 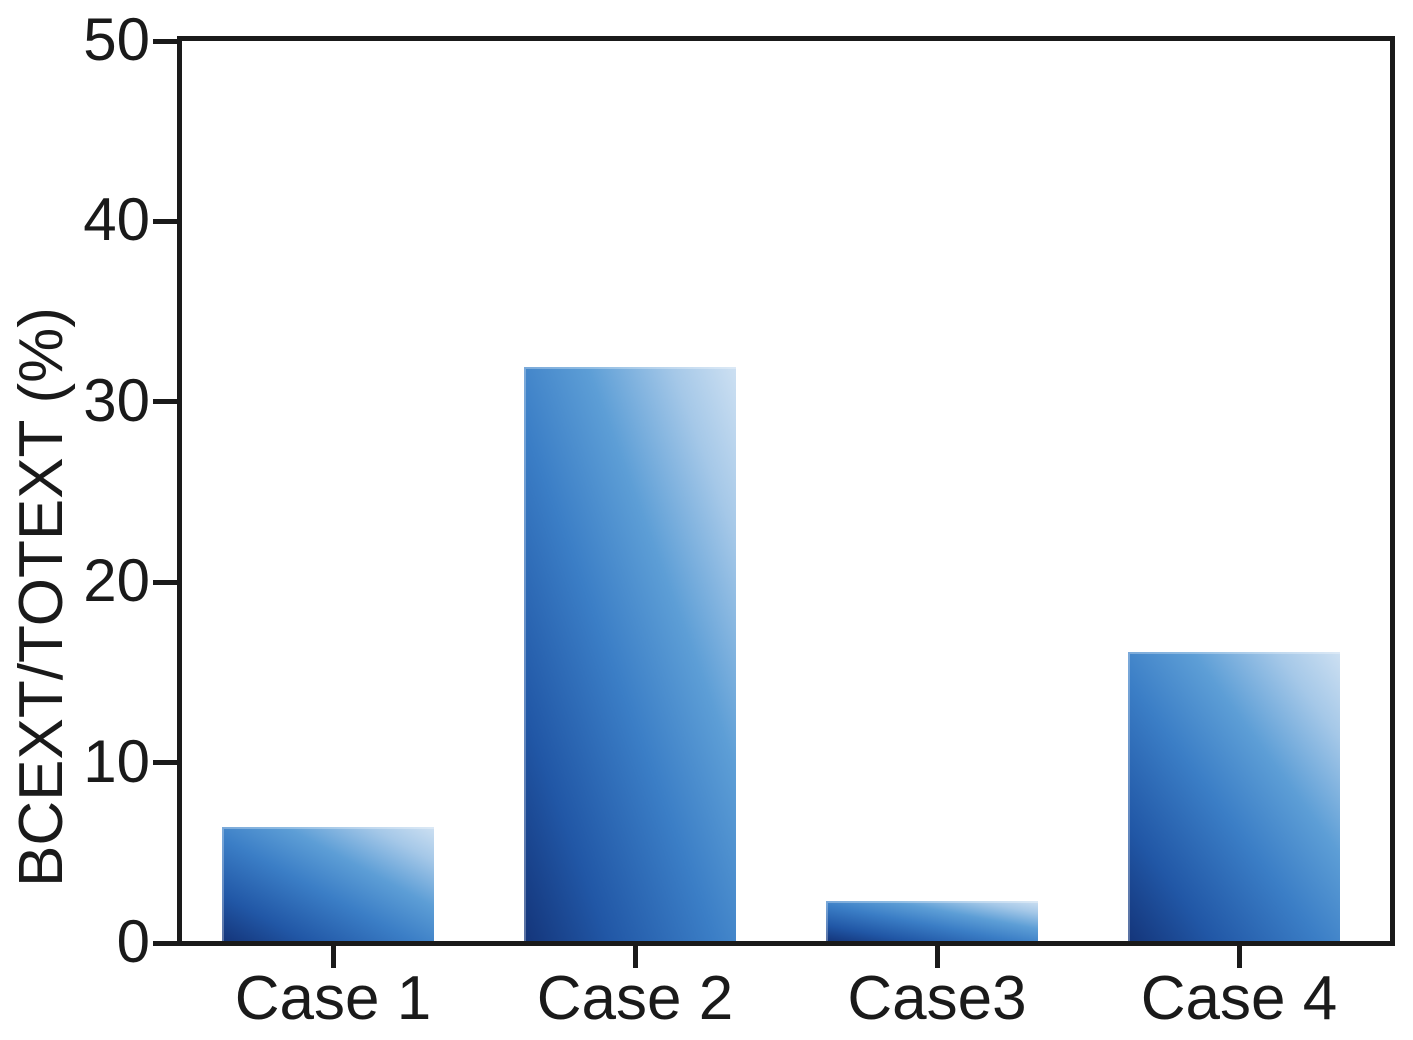 What do you see at coordinates (116, 39) in the screenshot?
I see `y-tick-label: 50` at bounding box center [116, 39].